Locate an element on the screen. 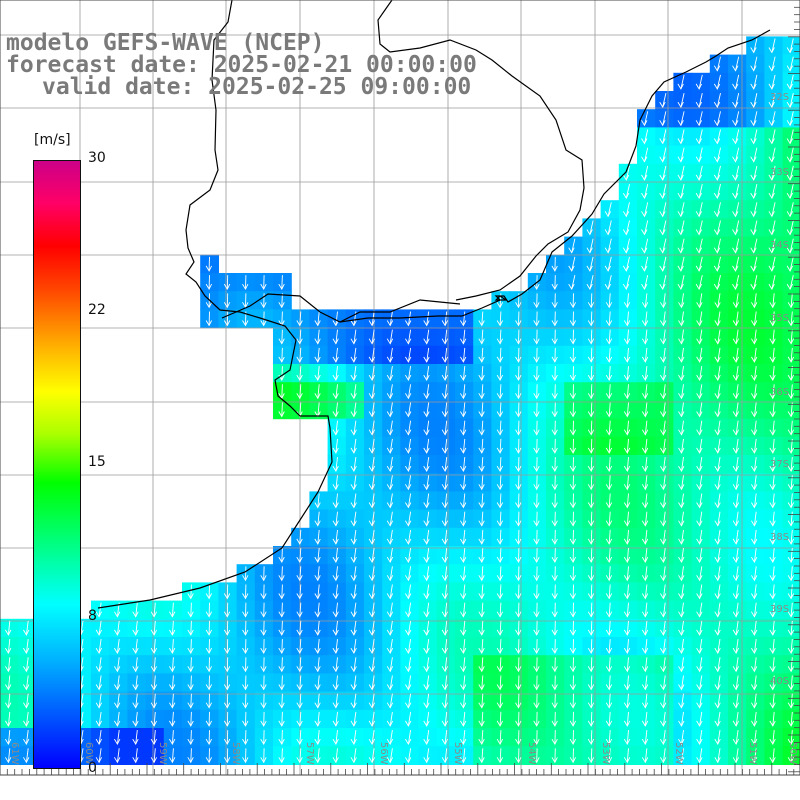  colorbar-unit: [m/s] is located at coordinates (52, 140).